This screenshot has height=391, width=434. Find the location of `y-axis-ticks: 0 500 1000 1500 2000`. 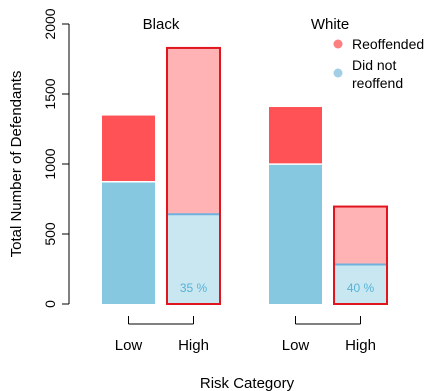

y-axis-ticks: 0 500 1000 1500 2000 is located at coordinates (55, 158).